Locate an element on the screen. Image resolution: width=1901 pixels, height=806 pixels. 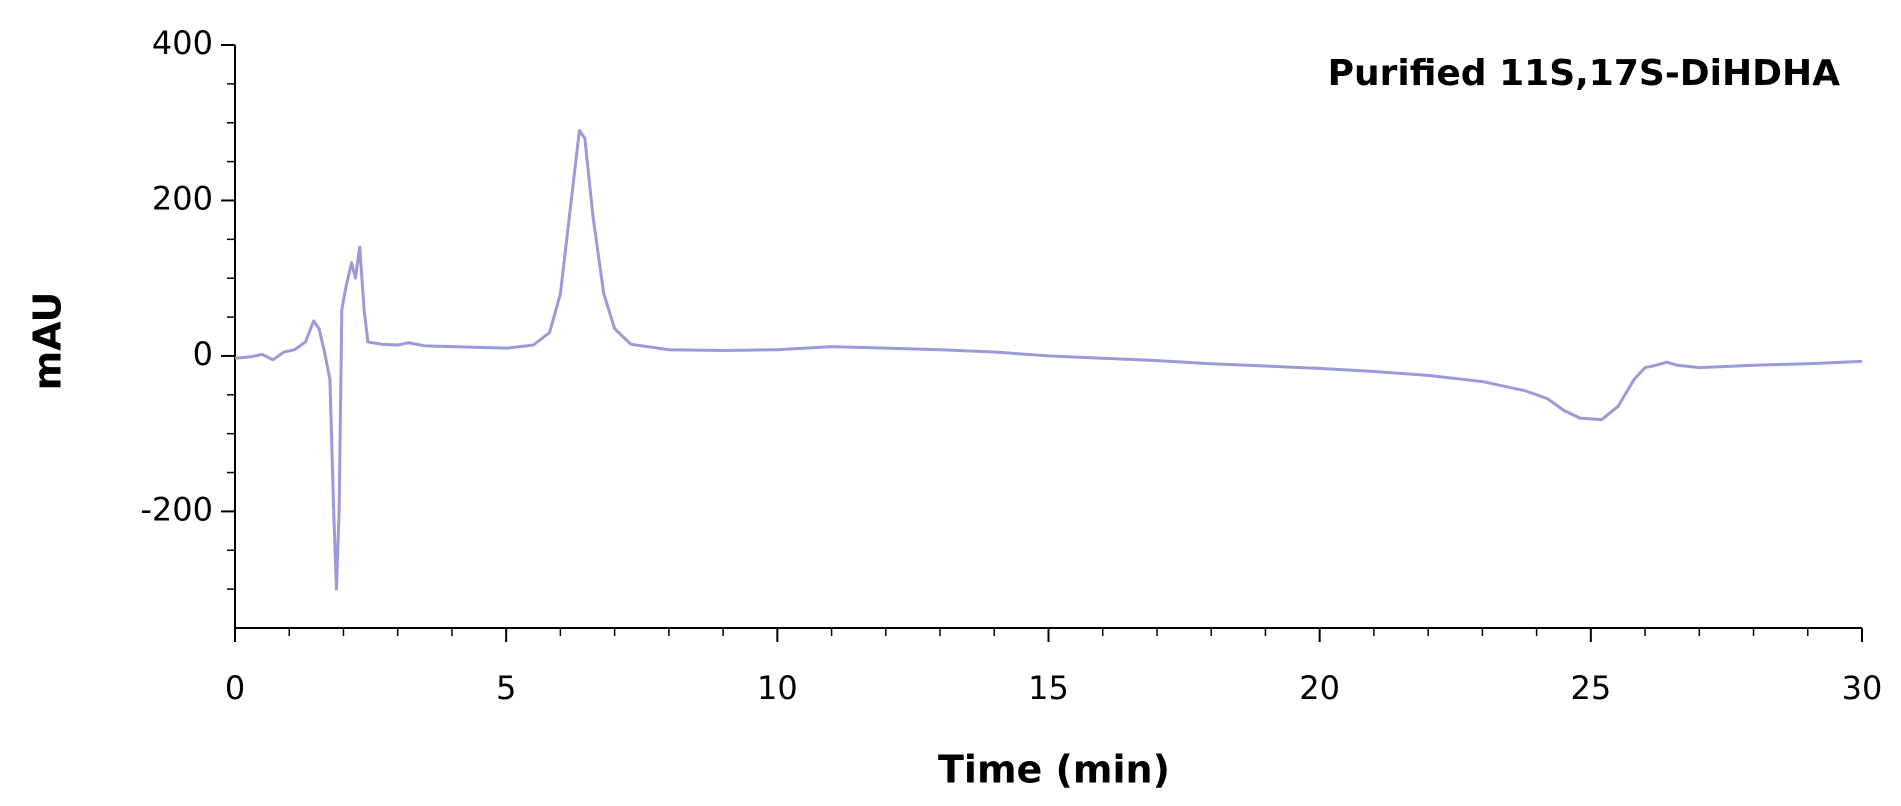
x-tick-label: 20 is located at coordinates (1319, 688).